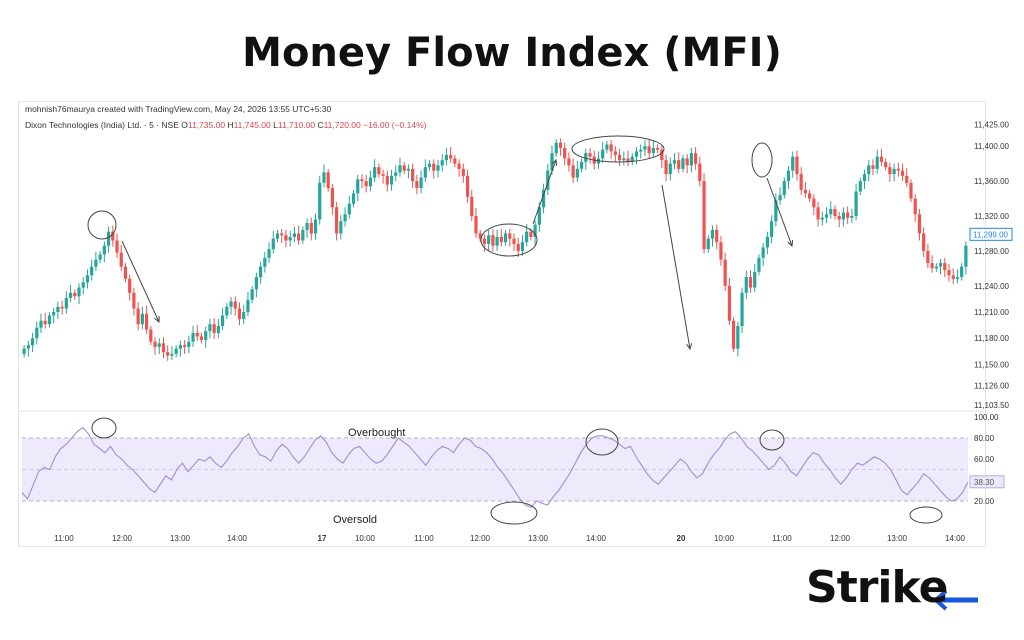 This screenshot has width=1024, height=640. Describe the element at coordinates (986, 459) in the screenshot. I see `mfi-axis: 100.00 80.00 60.00 20.00` at that location.